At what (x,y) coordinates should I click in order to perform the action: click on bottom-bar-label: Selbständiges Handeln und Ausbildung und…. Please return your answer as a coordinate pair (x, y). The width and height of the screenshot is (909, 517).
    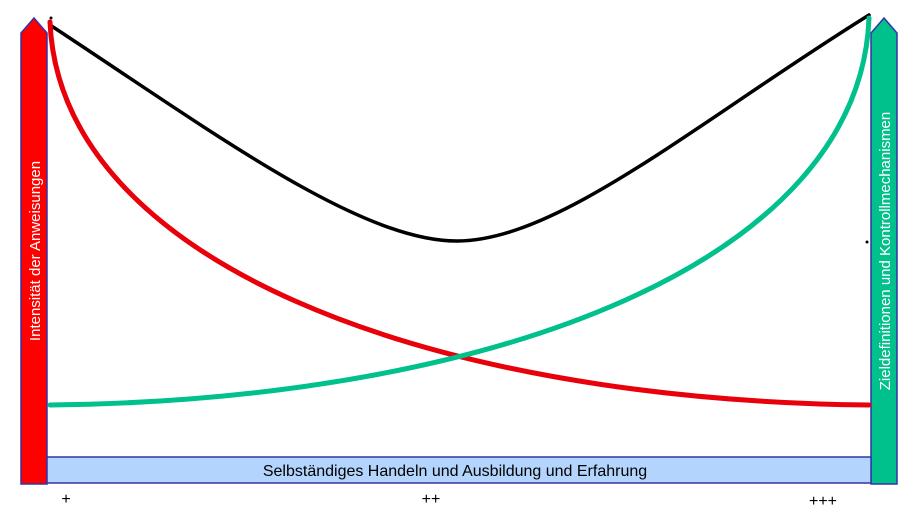
    Looking at the image, I should click on (455, 471).